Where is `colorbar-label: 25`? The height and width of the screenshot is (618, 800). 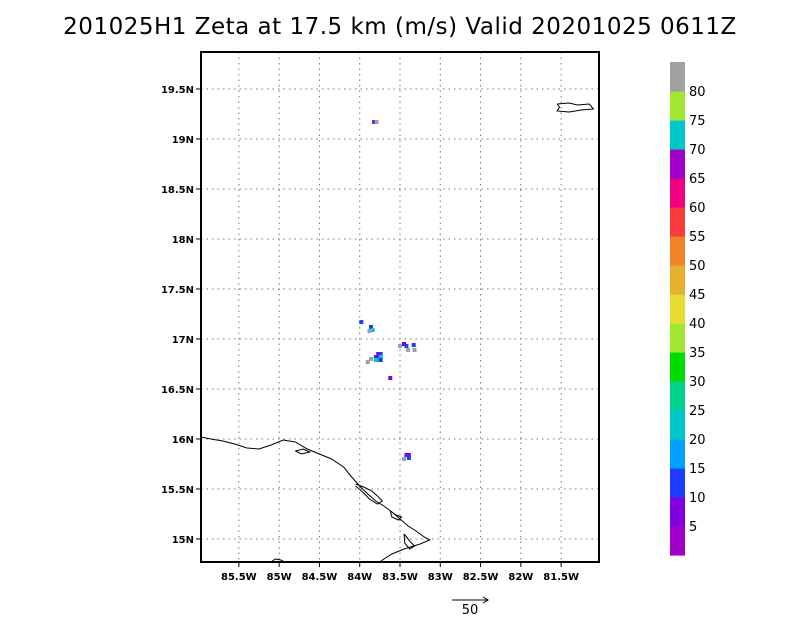
colorbar-label: 25 is located at coordinates (697, 411).